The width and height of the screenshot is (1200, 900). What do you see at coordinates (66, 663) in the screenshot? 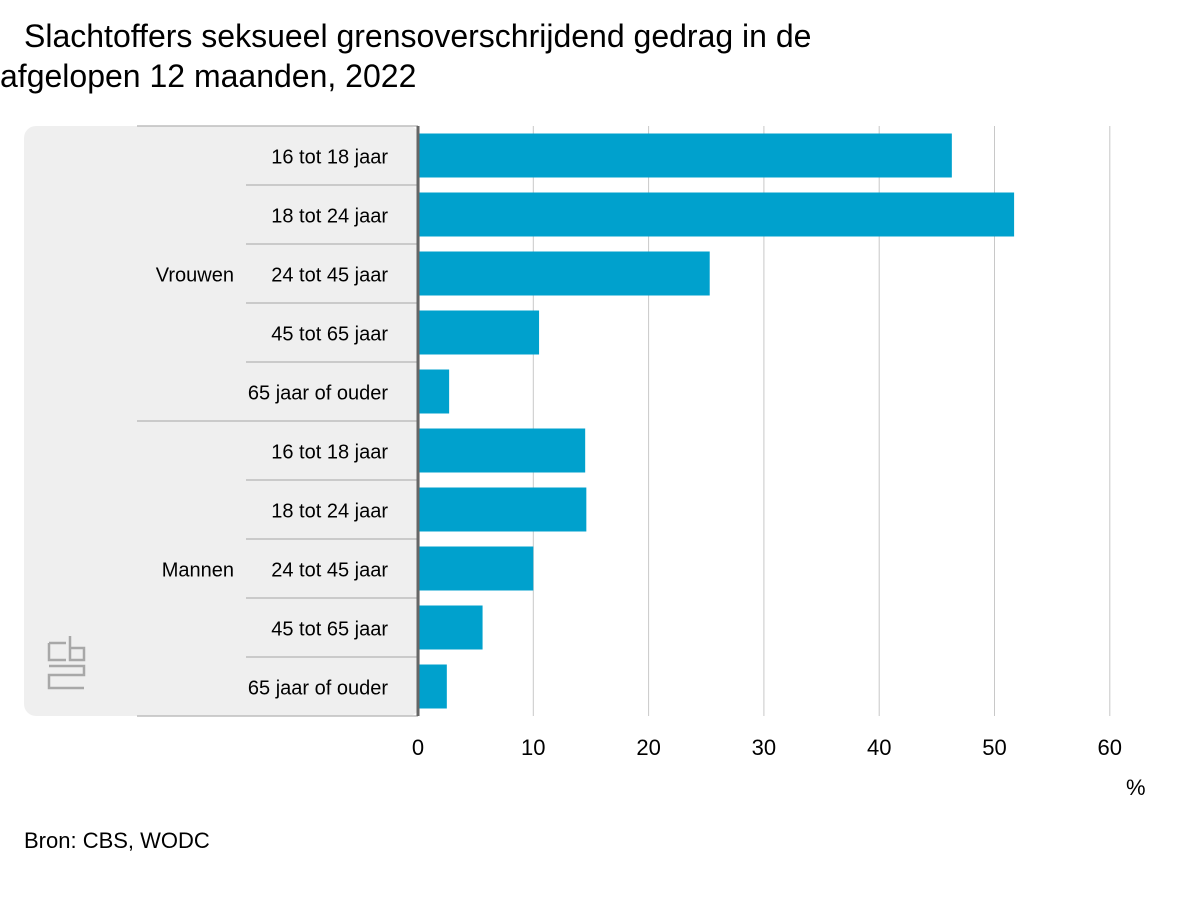
I see `cbs-logo` at bounding box center [66, 663].